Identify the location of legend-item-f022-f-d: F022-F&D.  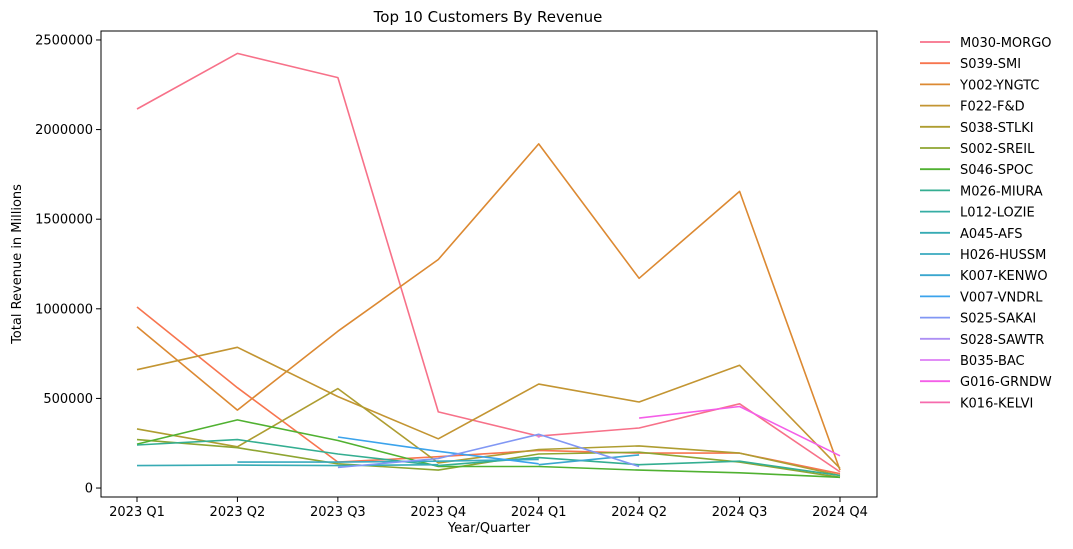
(972, 107).